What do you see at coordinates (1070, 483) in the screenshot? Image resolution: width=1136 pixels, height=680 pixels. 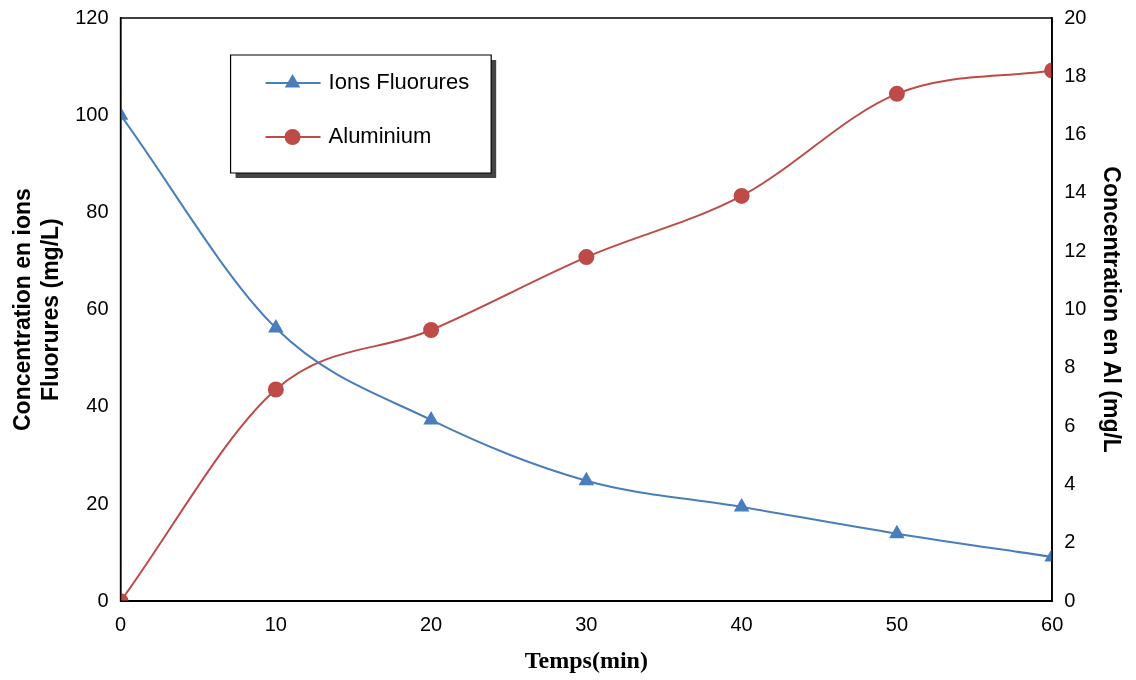 I see `y2-tick-label: 4` at bounding box center [1070, 483].